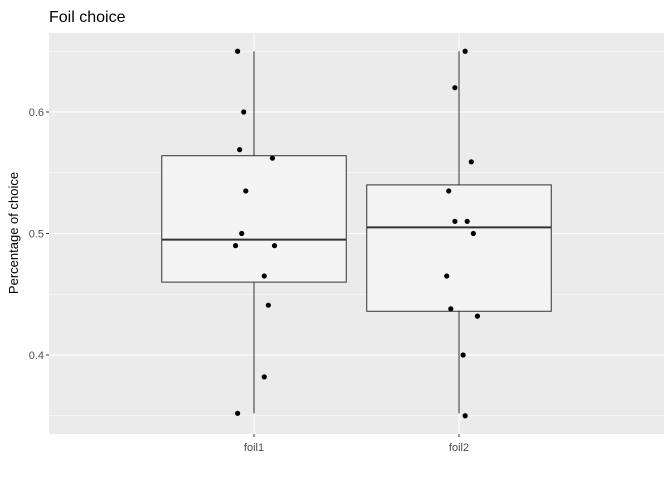  Describe the element at coordinates (87, 17) in the screenshot. I see `chart-title: Foil choice` at that location.